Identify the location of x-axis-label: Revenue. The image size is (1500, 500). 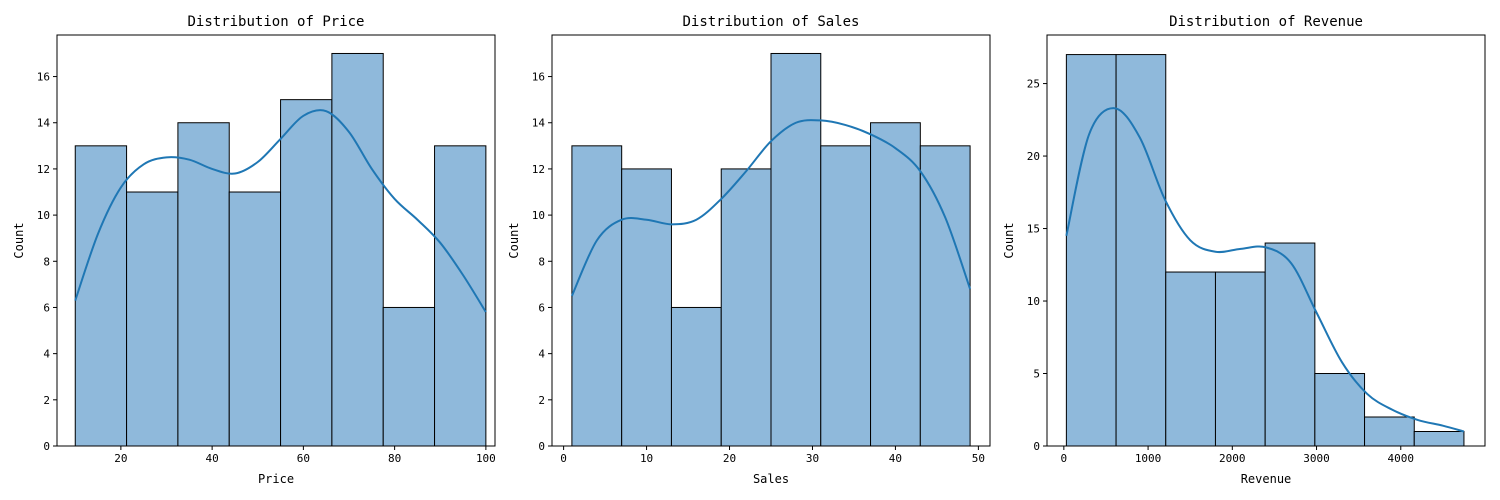
(1266, 479).